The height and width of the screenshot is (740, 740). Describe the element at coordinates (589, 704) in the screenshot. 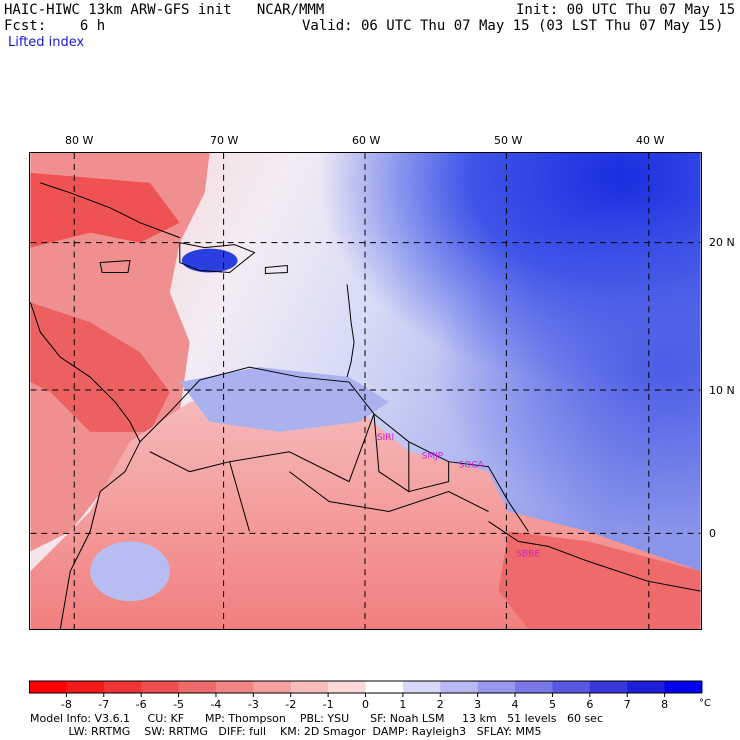

I see `colorbar-tick-label: 6` at that location.